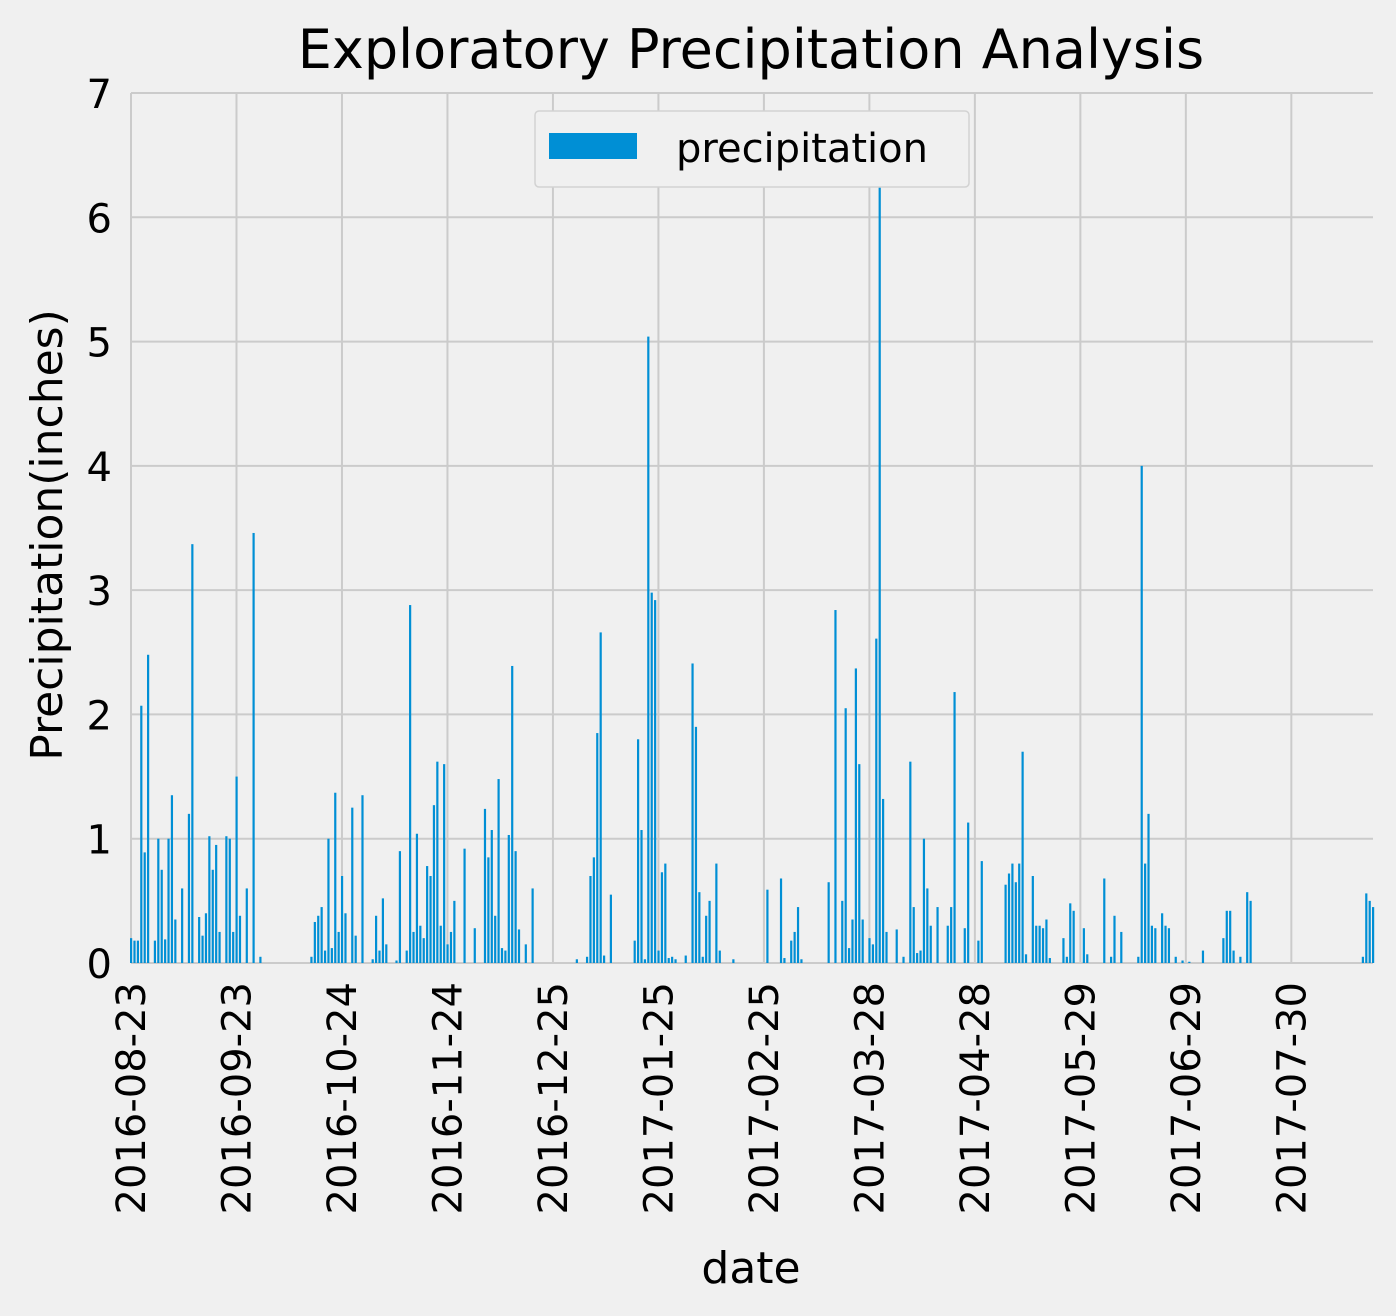 This screenshot has width=1396, height=1316. I want to click on x-axis-label: date, so click(750, 1268).